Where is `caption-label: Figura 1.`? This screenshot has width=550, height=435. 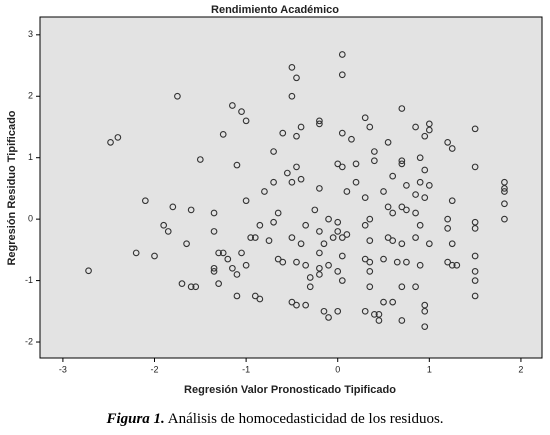
caption-label: Figura 1. is located at coordinates (134, 419).